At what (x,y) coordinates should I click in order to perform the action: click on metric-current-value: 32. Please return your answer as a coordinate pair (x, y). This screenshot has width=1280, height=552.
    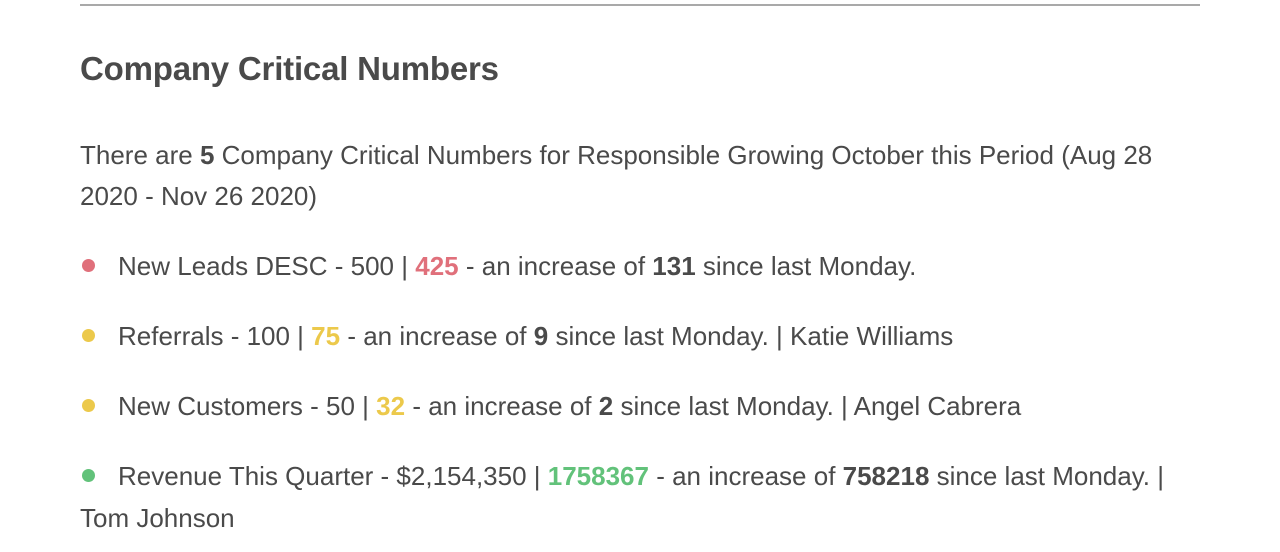
    Looking at the image, I should click on (391, 406).